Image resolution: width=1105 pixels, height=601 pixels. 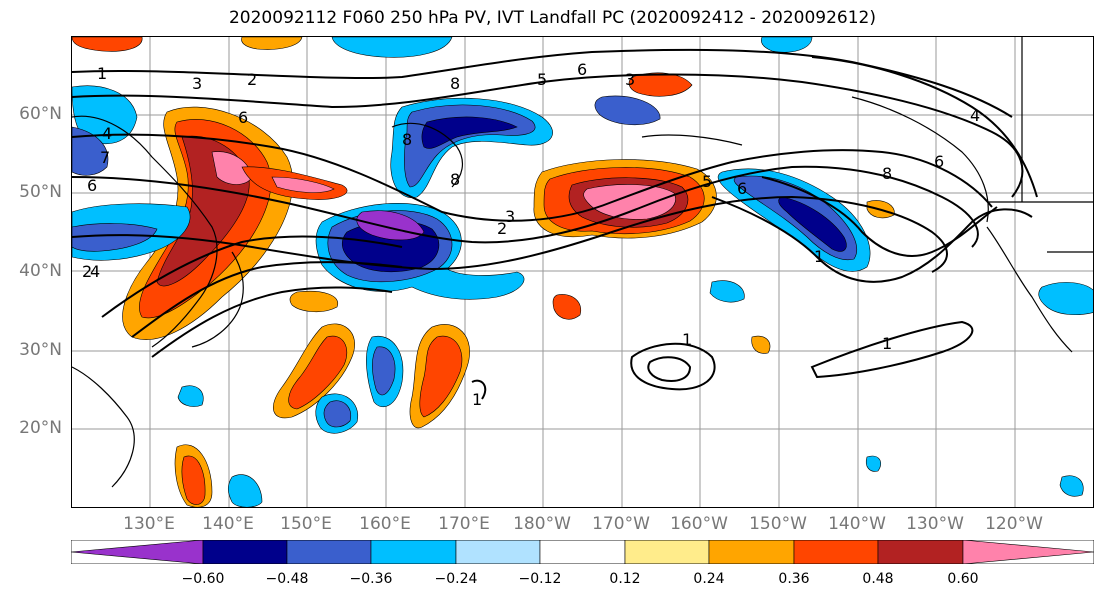 I want to click on lon-label: 180°W, so click(x=542, y=524).